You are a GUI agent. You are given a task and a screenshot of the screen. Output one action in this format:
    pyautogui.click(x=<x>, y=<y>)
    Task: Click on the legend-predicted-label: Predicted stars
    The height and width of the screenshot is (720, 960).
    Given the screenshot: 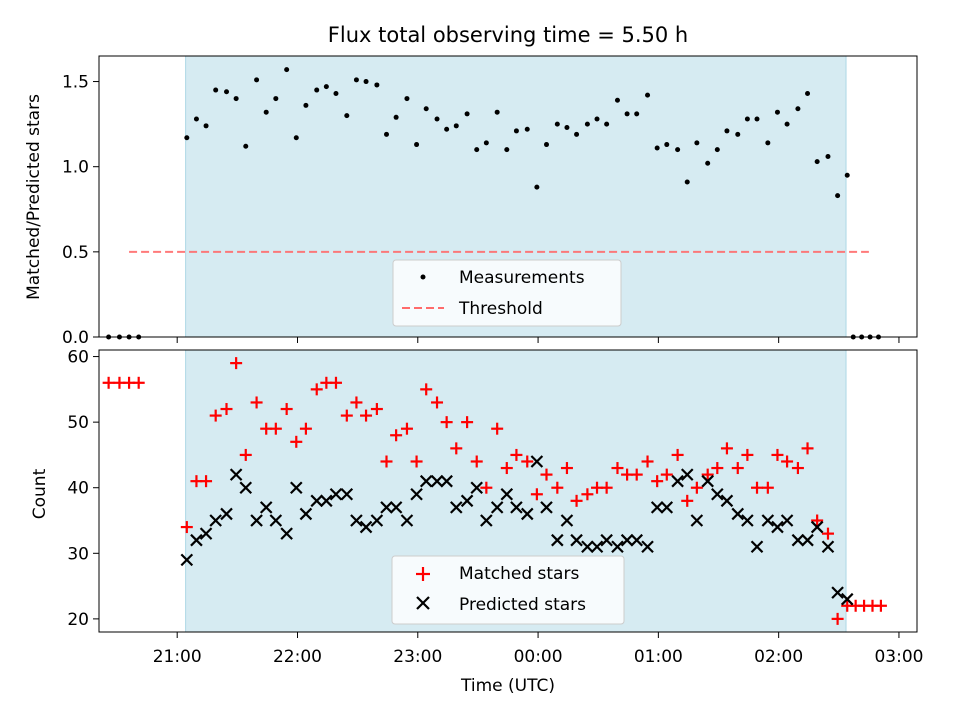 What is the action you would take?
    pyautogui.click(x=522, y=605)
    